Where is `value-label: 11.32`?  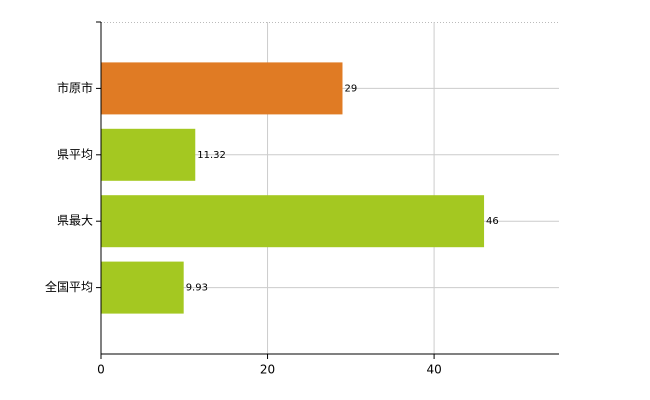 value-label: 11.32 is located at coordinates (211, 155).